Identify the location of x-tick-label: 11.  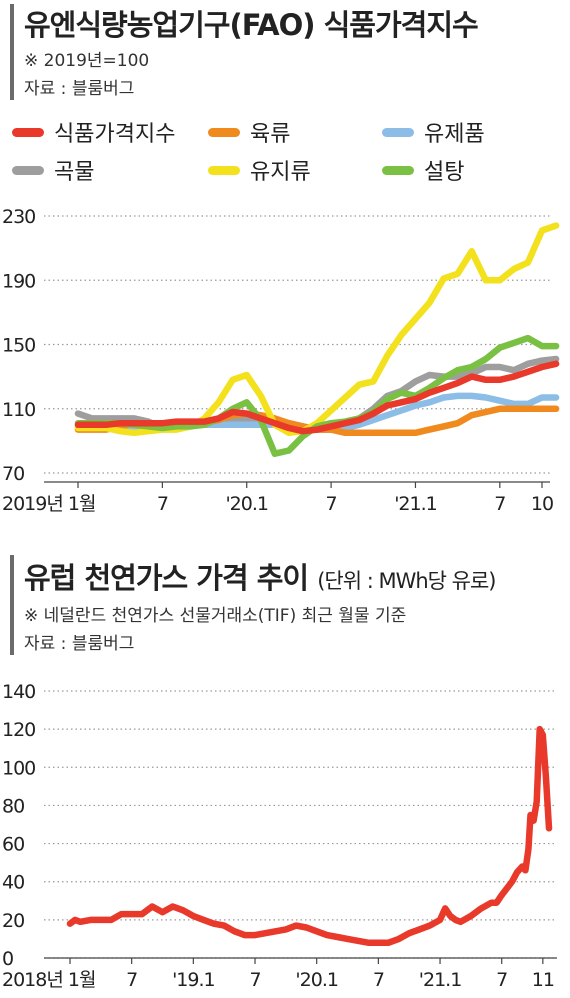
(543, 980).